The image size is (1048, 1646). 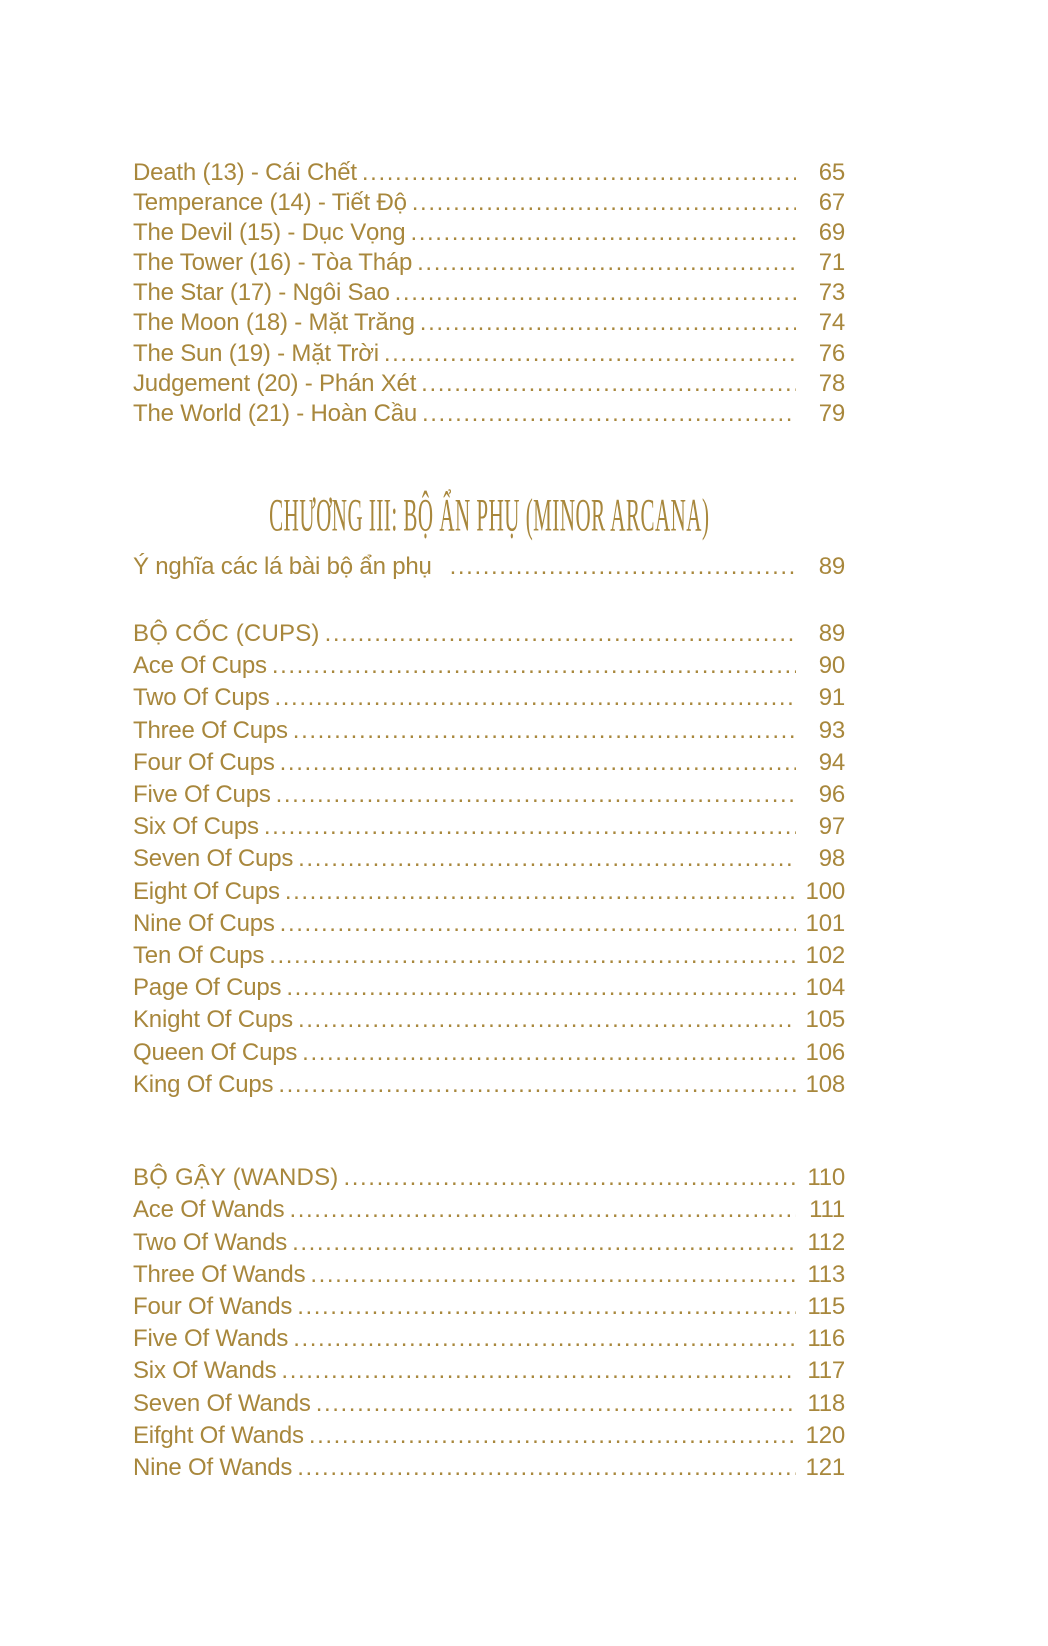 I want to click on toc-entry-page: 74, so click(x=831, y=323).